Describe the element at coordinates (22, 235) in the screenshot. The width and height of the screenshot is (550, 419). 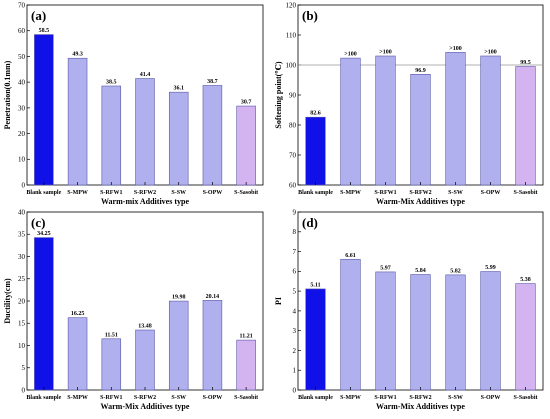
I see `y-tick-label: 35` at that location.